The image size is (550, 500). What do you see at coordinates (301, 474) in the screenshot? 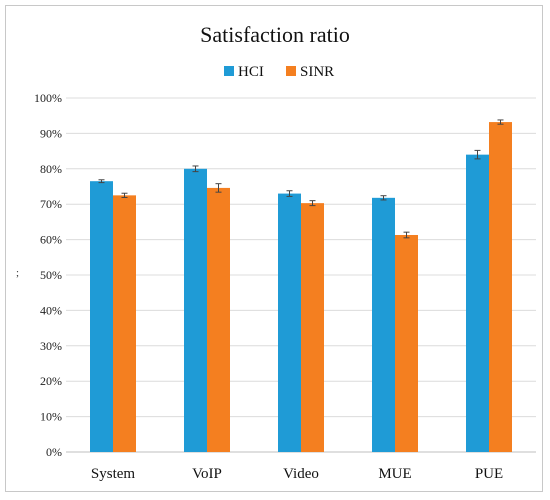
I see `x-tick-label: Video` at bounding box center [301, 474].